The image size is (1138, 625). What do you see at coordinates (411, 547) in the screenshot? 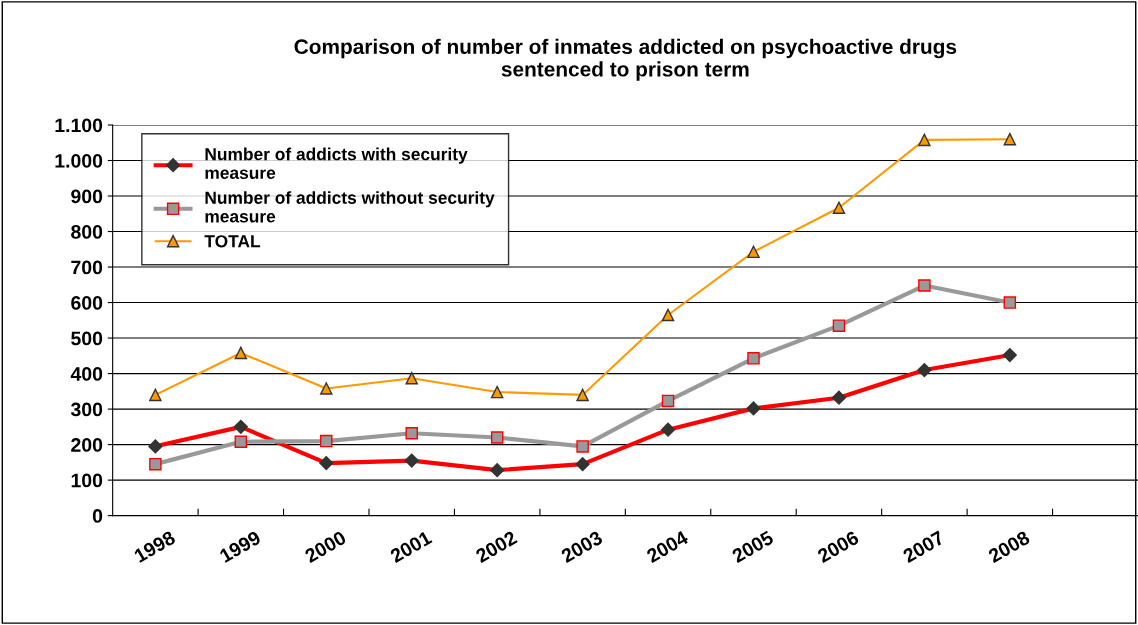
I see `x-tick-label: 2001` at bounding box center [411, 547].